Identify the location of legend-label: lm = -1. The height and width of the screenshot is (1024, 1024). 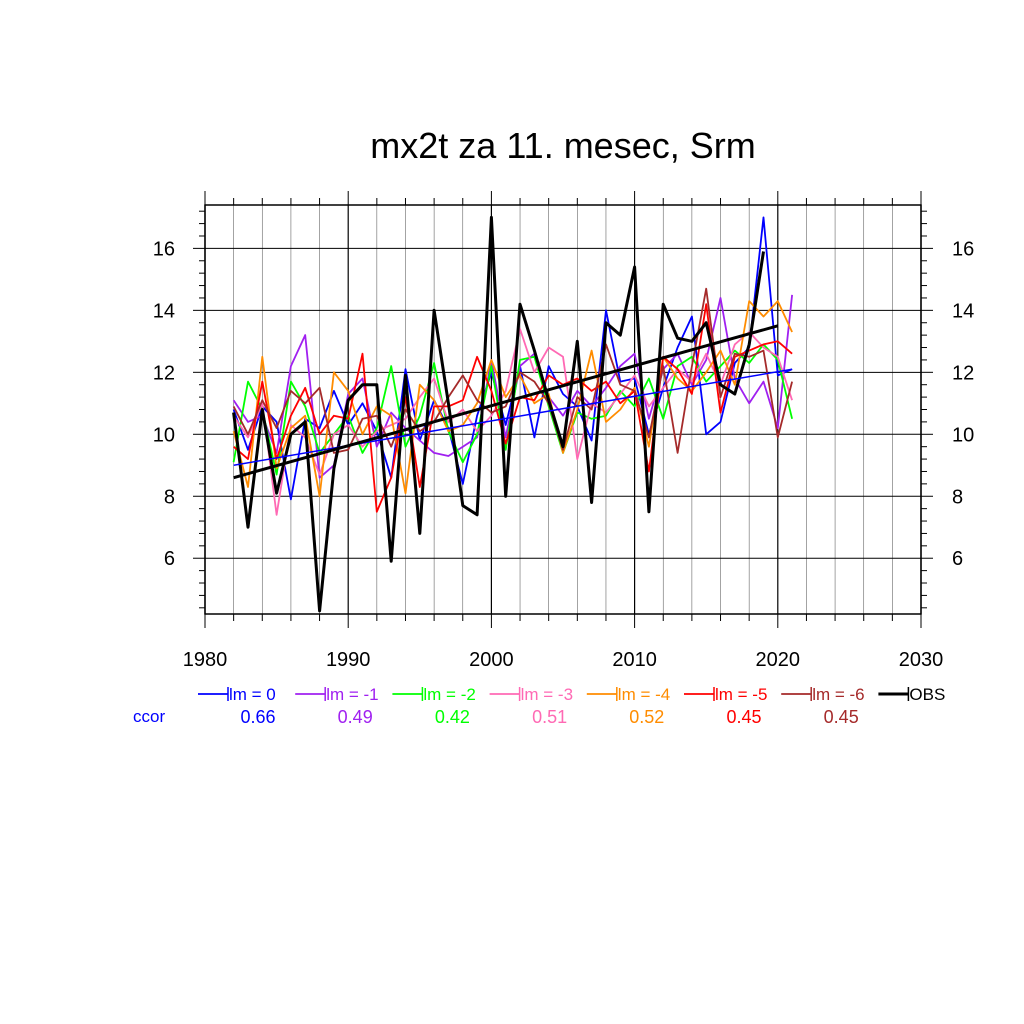
(352, 694).